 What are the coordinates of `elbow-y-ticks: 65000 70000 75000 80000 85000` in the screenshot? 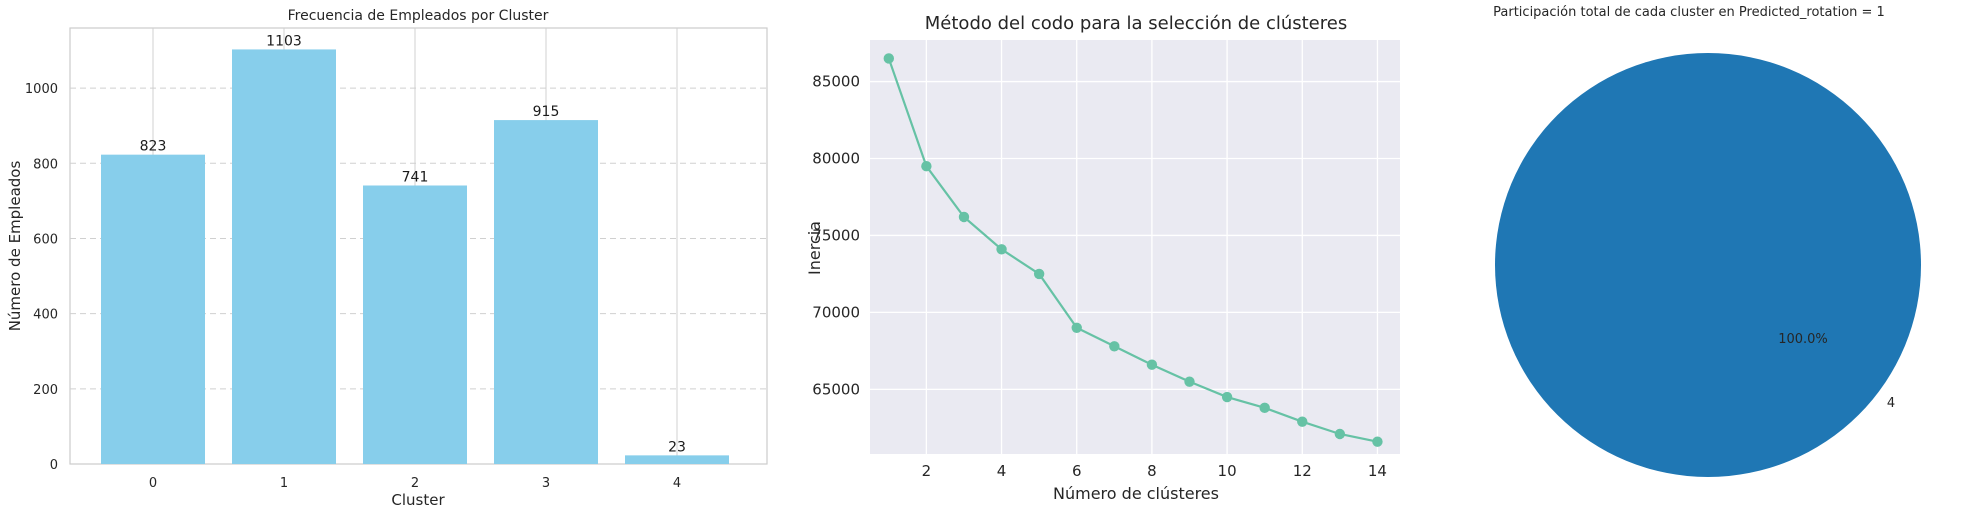 It's located at (836, 236).